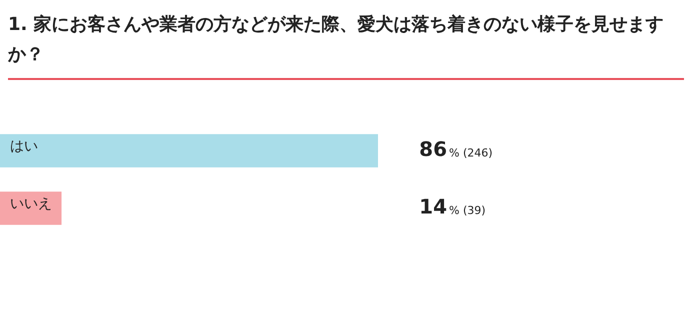  Describe the element at coordinates (452, 206) in the screenshot. I see `data-label: 14% (39)` at that location.